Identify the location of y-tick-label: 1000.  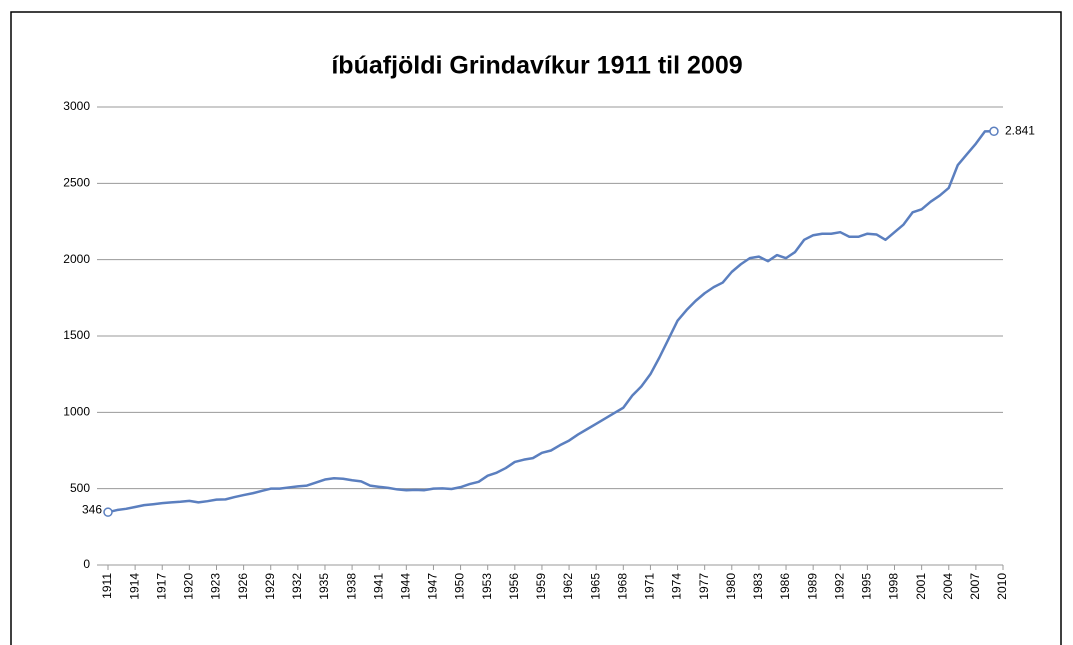
(76, 412).